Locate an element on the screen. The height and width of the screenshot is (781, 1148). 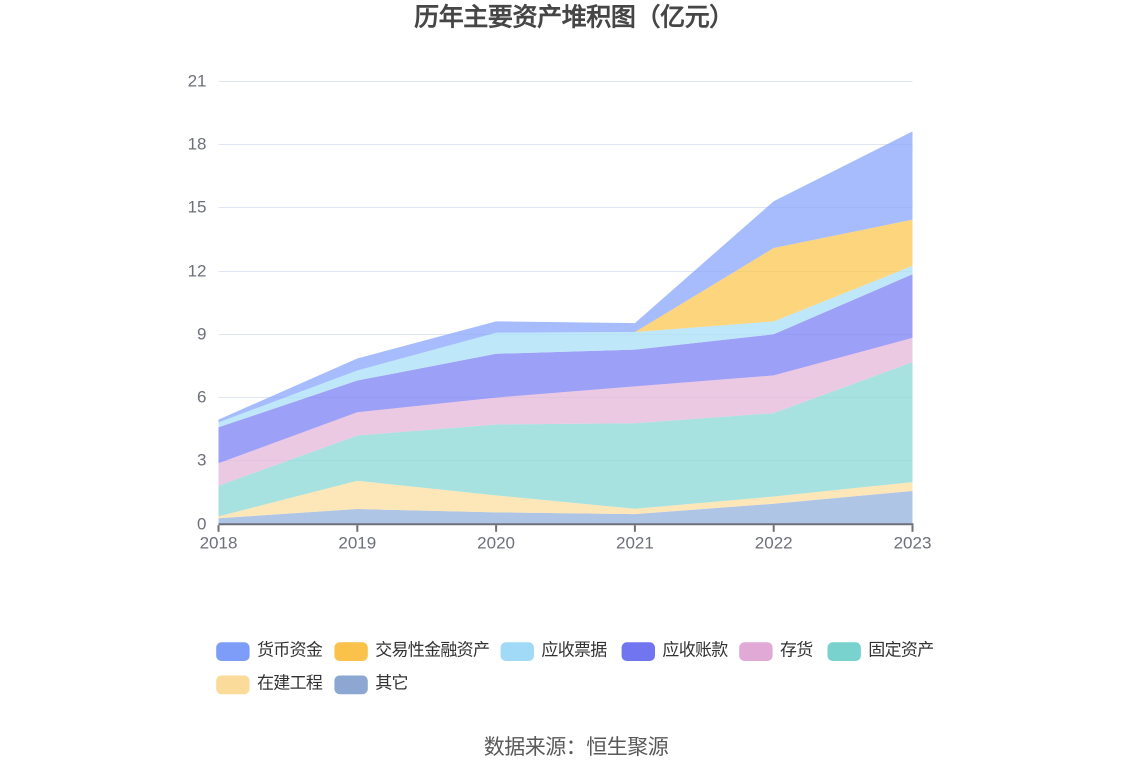
svg-text: 2019 is located at coordinates (357, 542).